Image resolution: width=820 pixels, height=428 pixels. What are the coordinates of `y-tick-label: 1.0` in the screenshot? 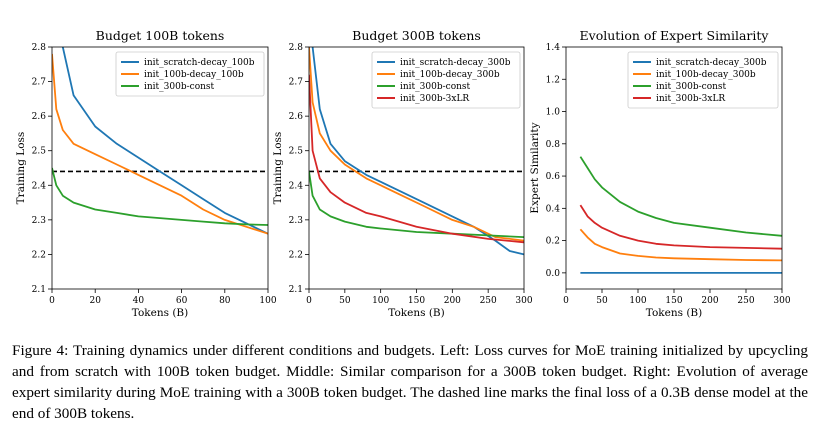 It's located at (553, 113).